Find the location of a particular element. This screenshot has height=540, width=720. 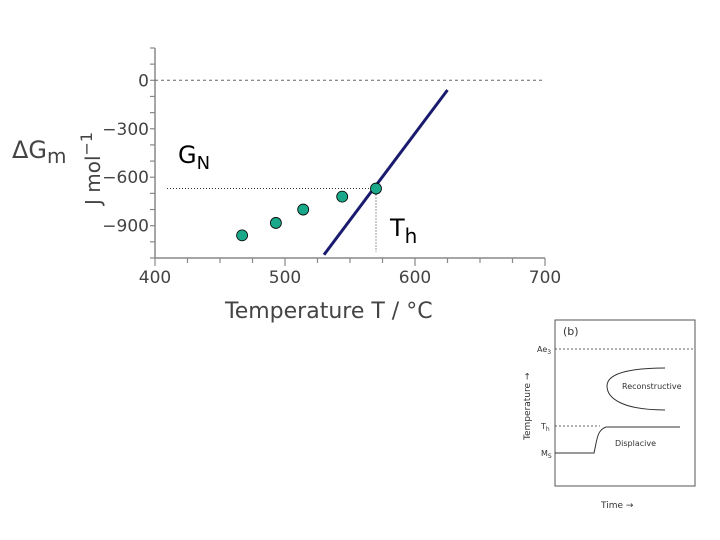

displacive-label: Displacive is located at coordinates (635, 443).